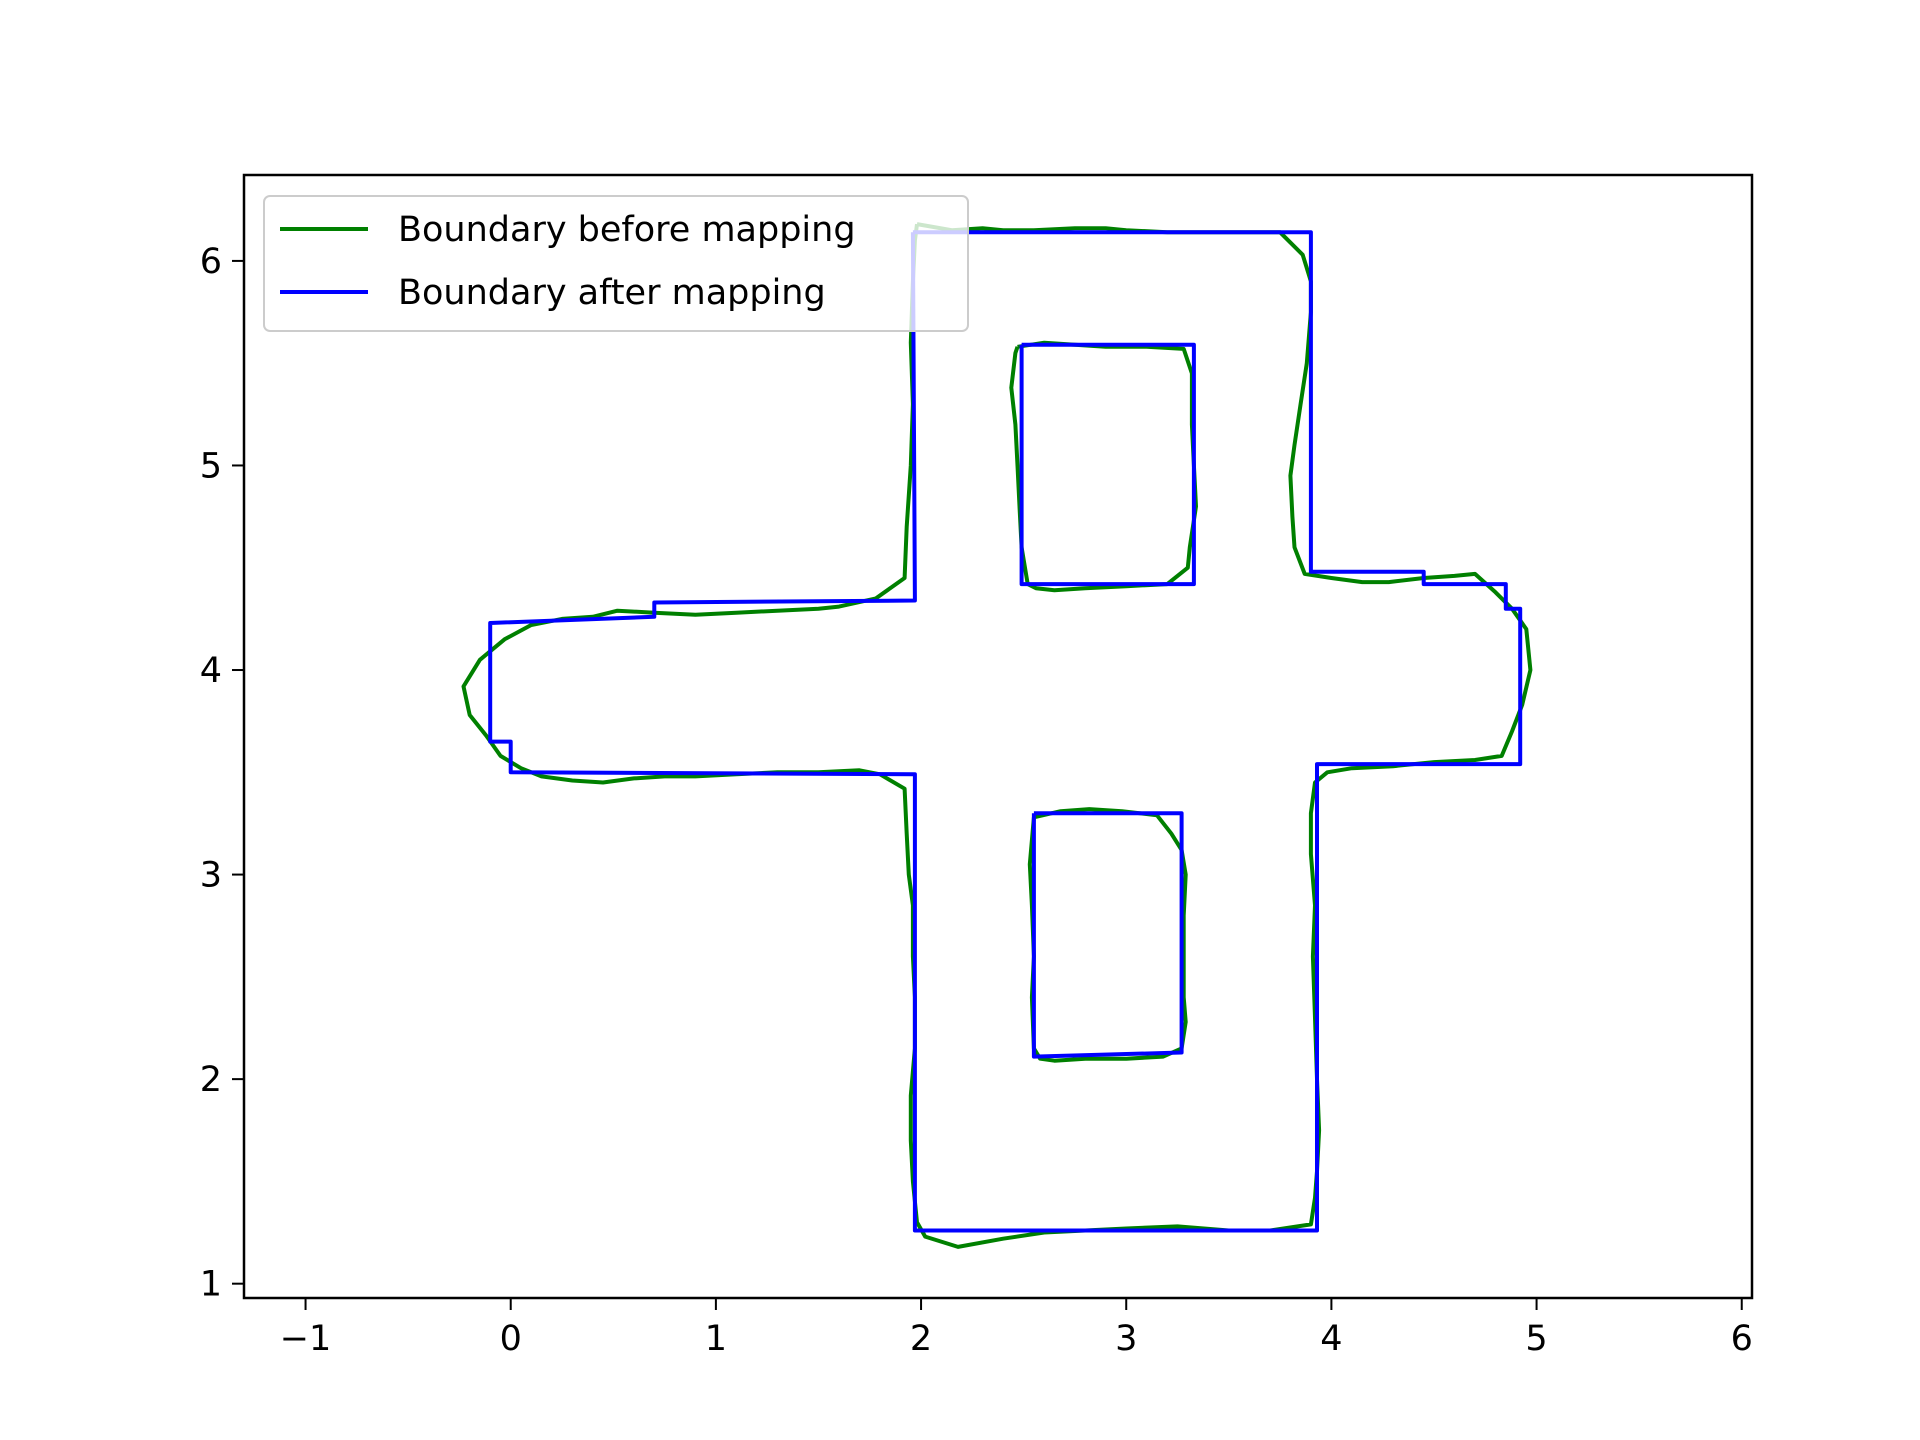 The width and height of the screenshot is (1920, 1440). I want to click on y-tick-label: 6, so click(211, 262).